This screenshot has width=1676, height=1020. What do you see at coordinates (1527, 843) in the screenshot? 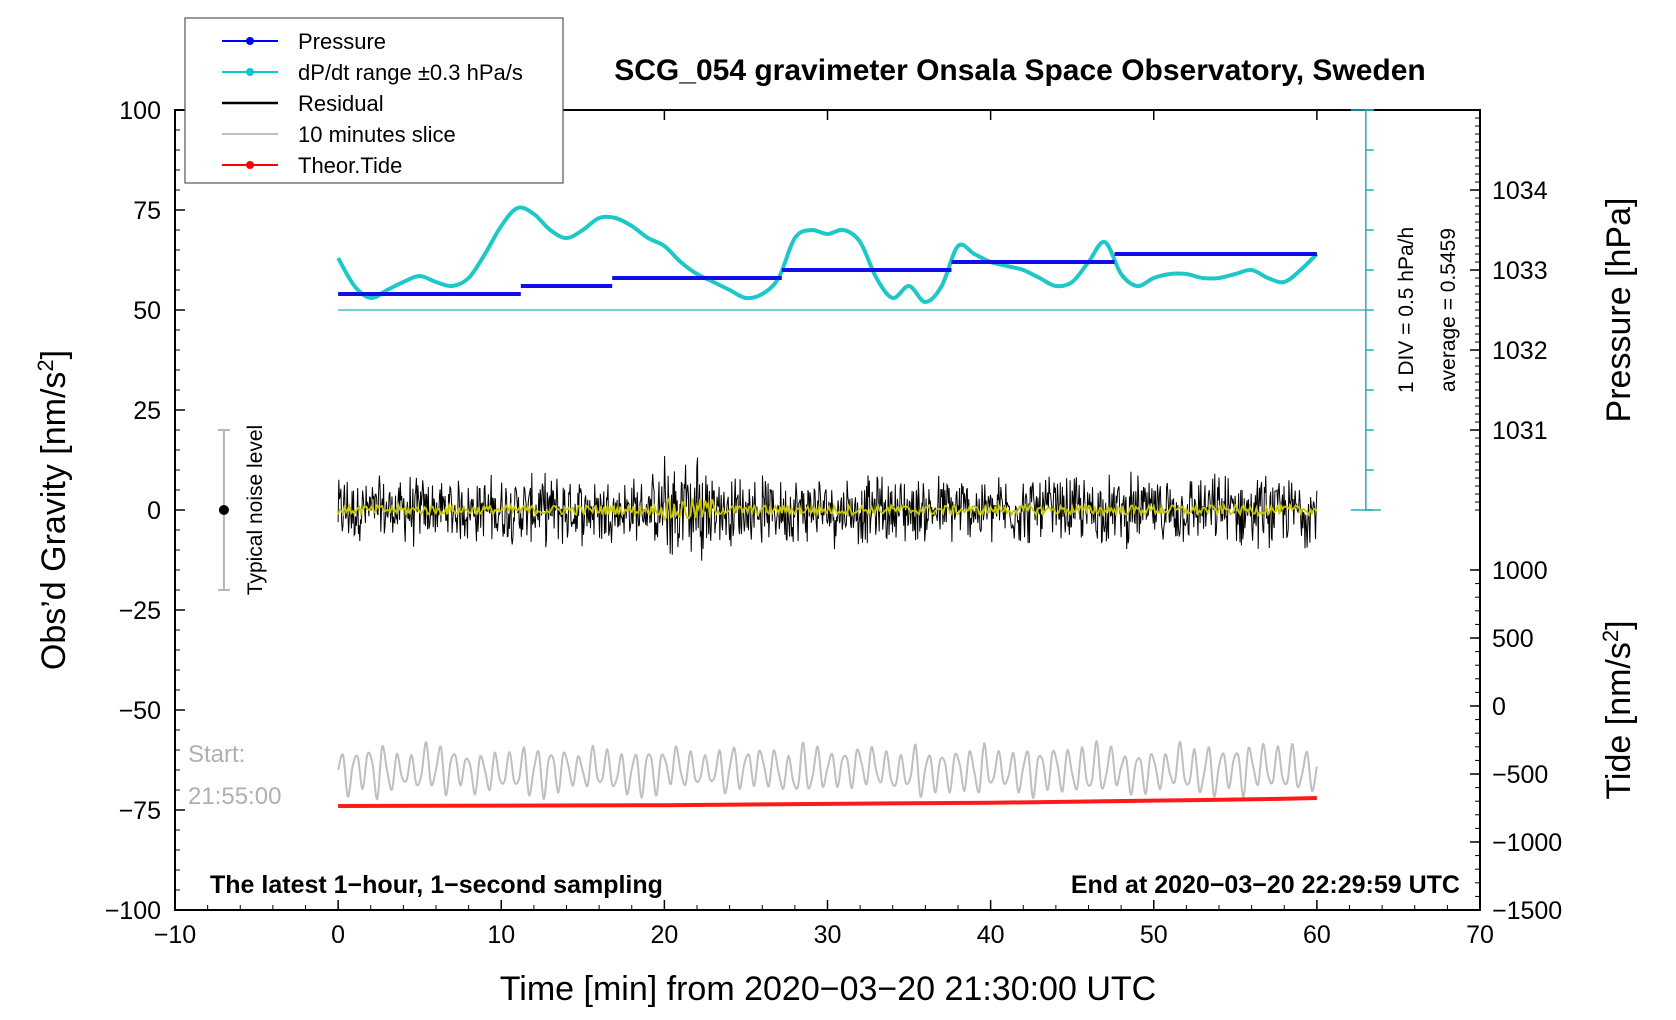
I see `tide-tick-label: −1000` at bounding box center [1527, 843].